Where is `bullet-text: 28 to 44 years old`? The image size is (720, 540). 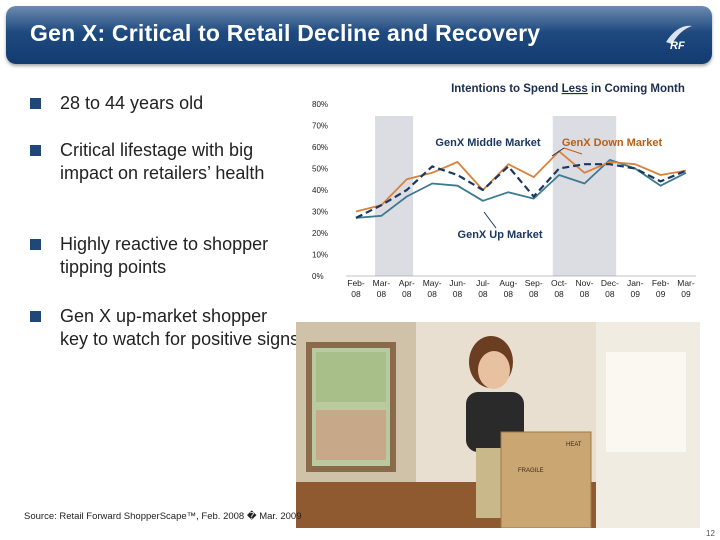
bullet-text: 28 to 44 years old is located at coordinates (132, 103).